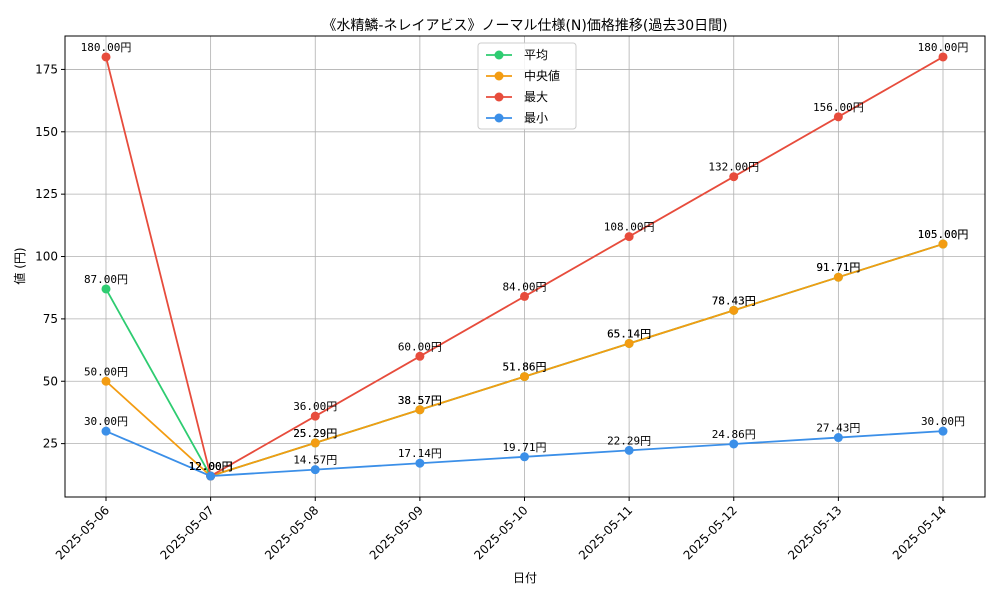 The image size is (1000, 600). What do you see at coordinates (46, 257) in the screenshot?
I see `y-tick-label: 100` at bounding box center [46, 257].